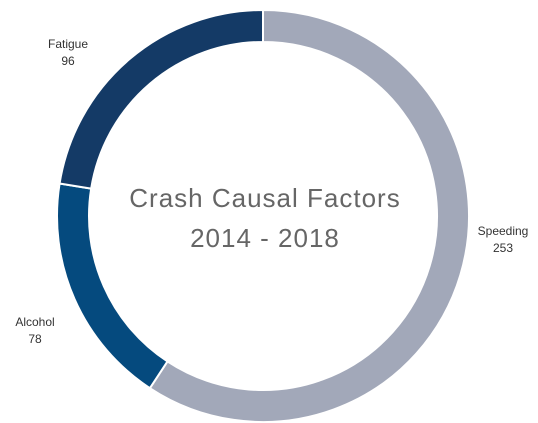 This screenshot has height=423, width=538. What do you see at coordinates (68, 44) in the screenshot?
I see `category-label: Fatigue` at bounding box center [68, 44].